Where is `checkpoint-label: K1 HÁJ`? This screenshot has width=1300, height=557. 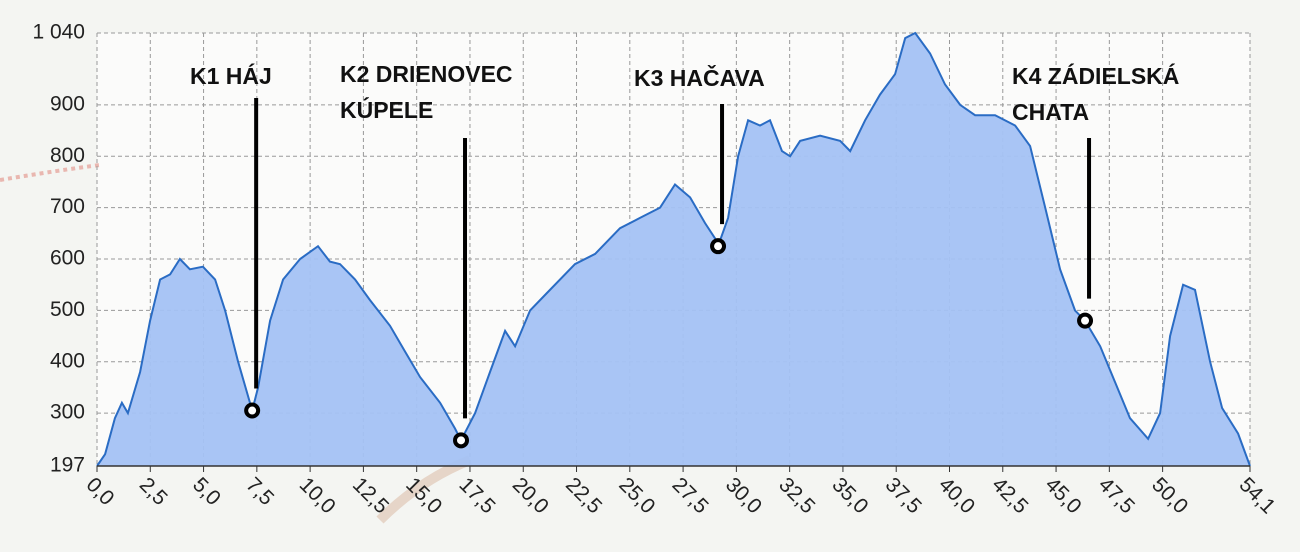
checkpoint-label: K1 HÁJ is located at coordinates (231, 75).